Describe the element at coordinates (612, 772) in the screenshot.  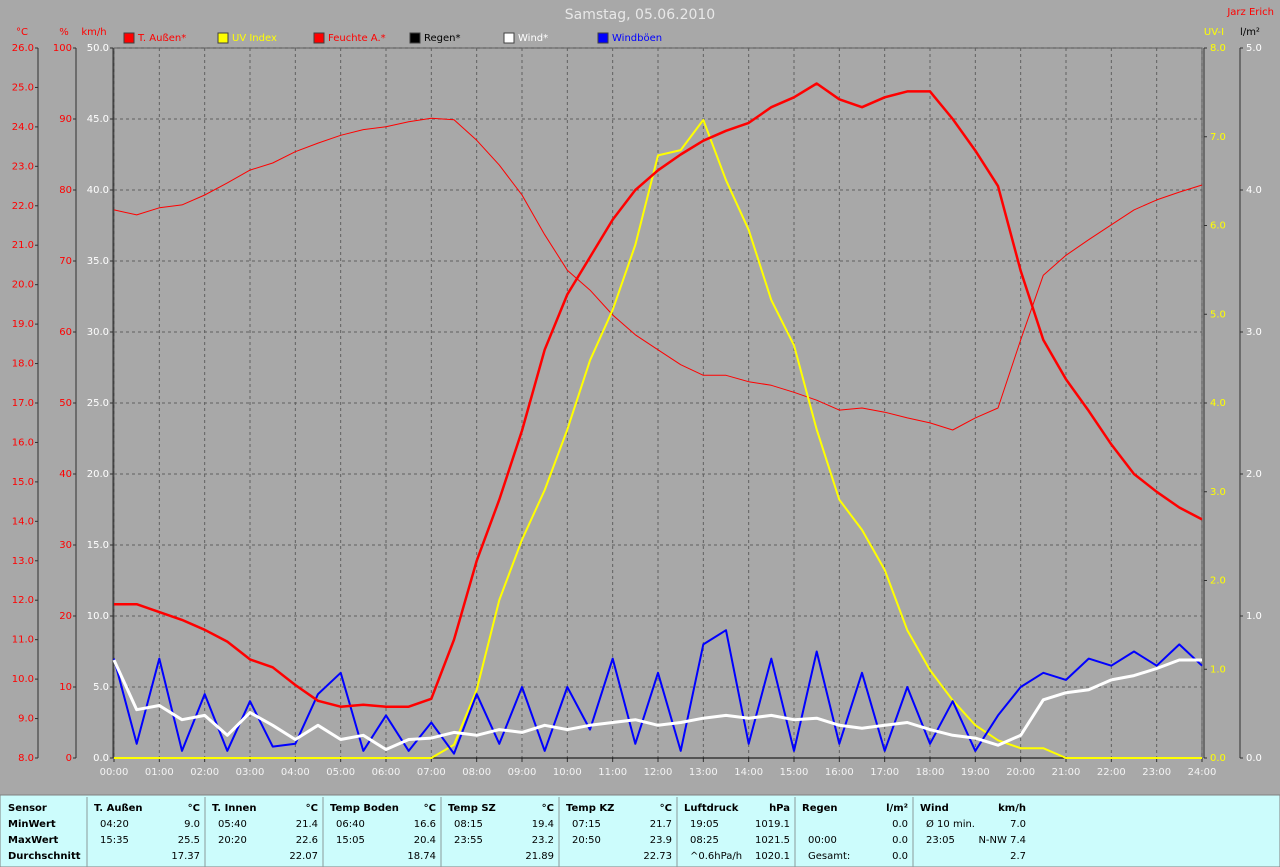
I see `x-tick-label: 11:00` at that location.